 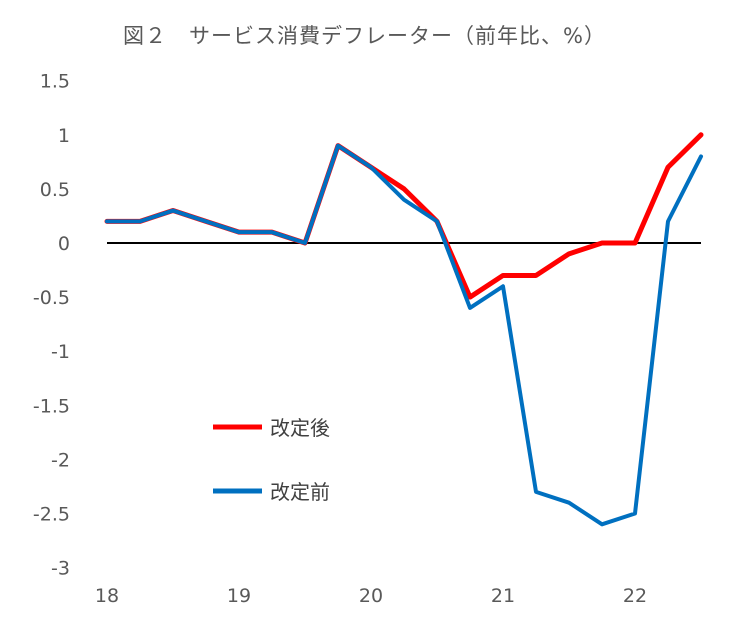 I want to click on legend-label: 改定前, so click(x=300, y=492).